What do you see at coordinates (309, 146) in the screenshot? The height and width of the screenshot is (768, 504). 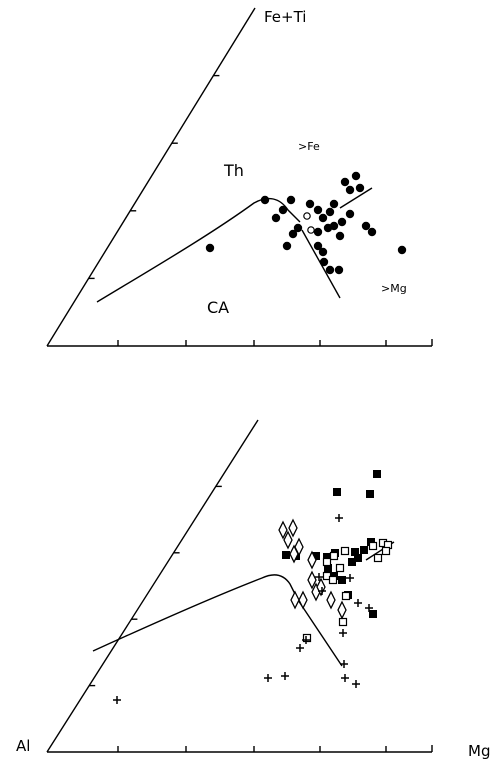 I see `field-label-fe-trend: >Fe` at bounding box center [309, 146].